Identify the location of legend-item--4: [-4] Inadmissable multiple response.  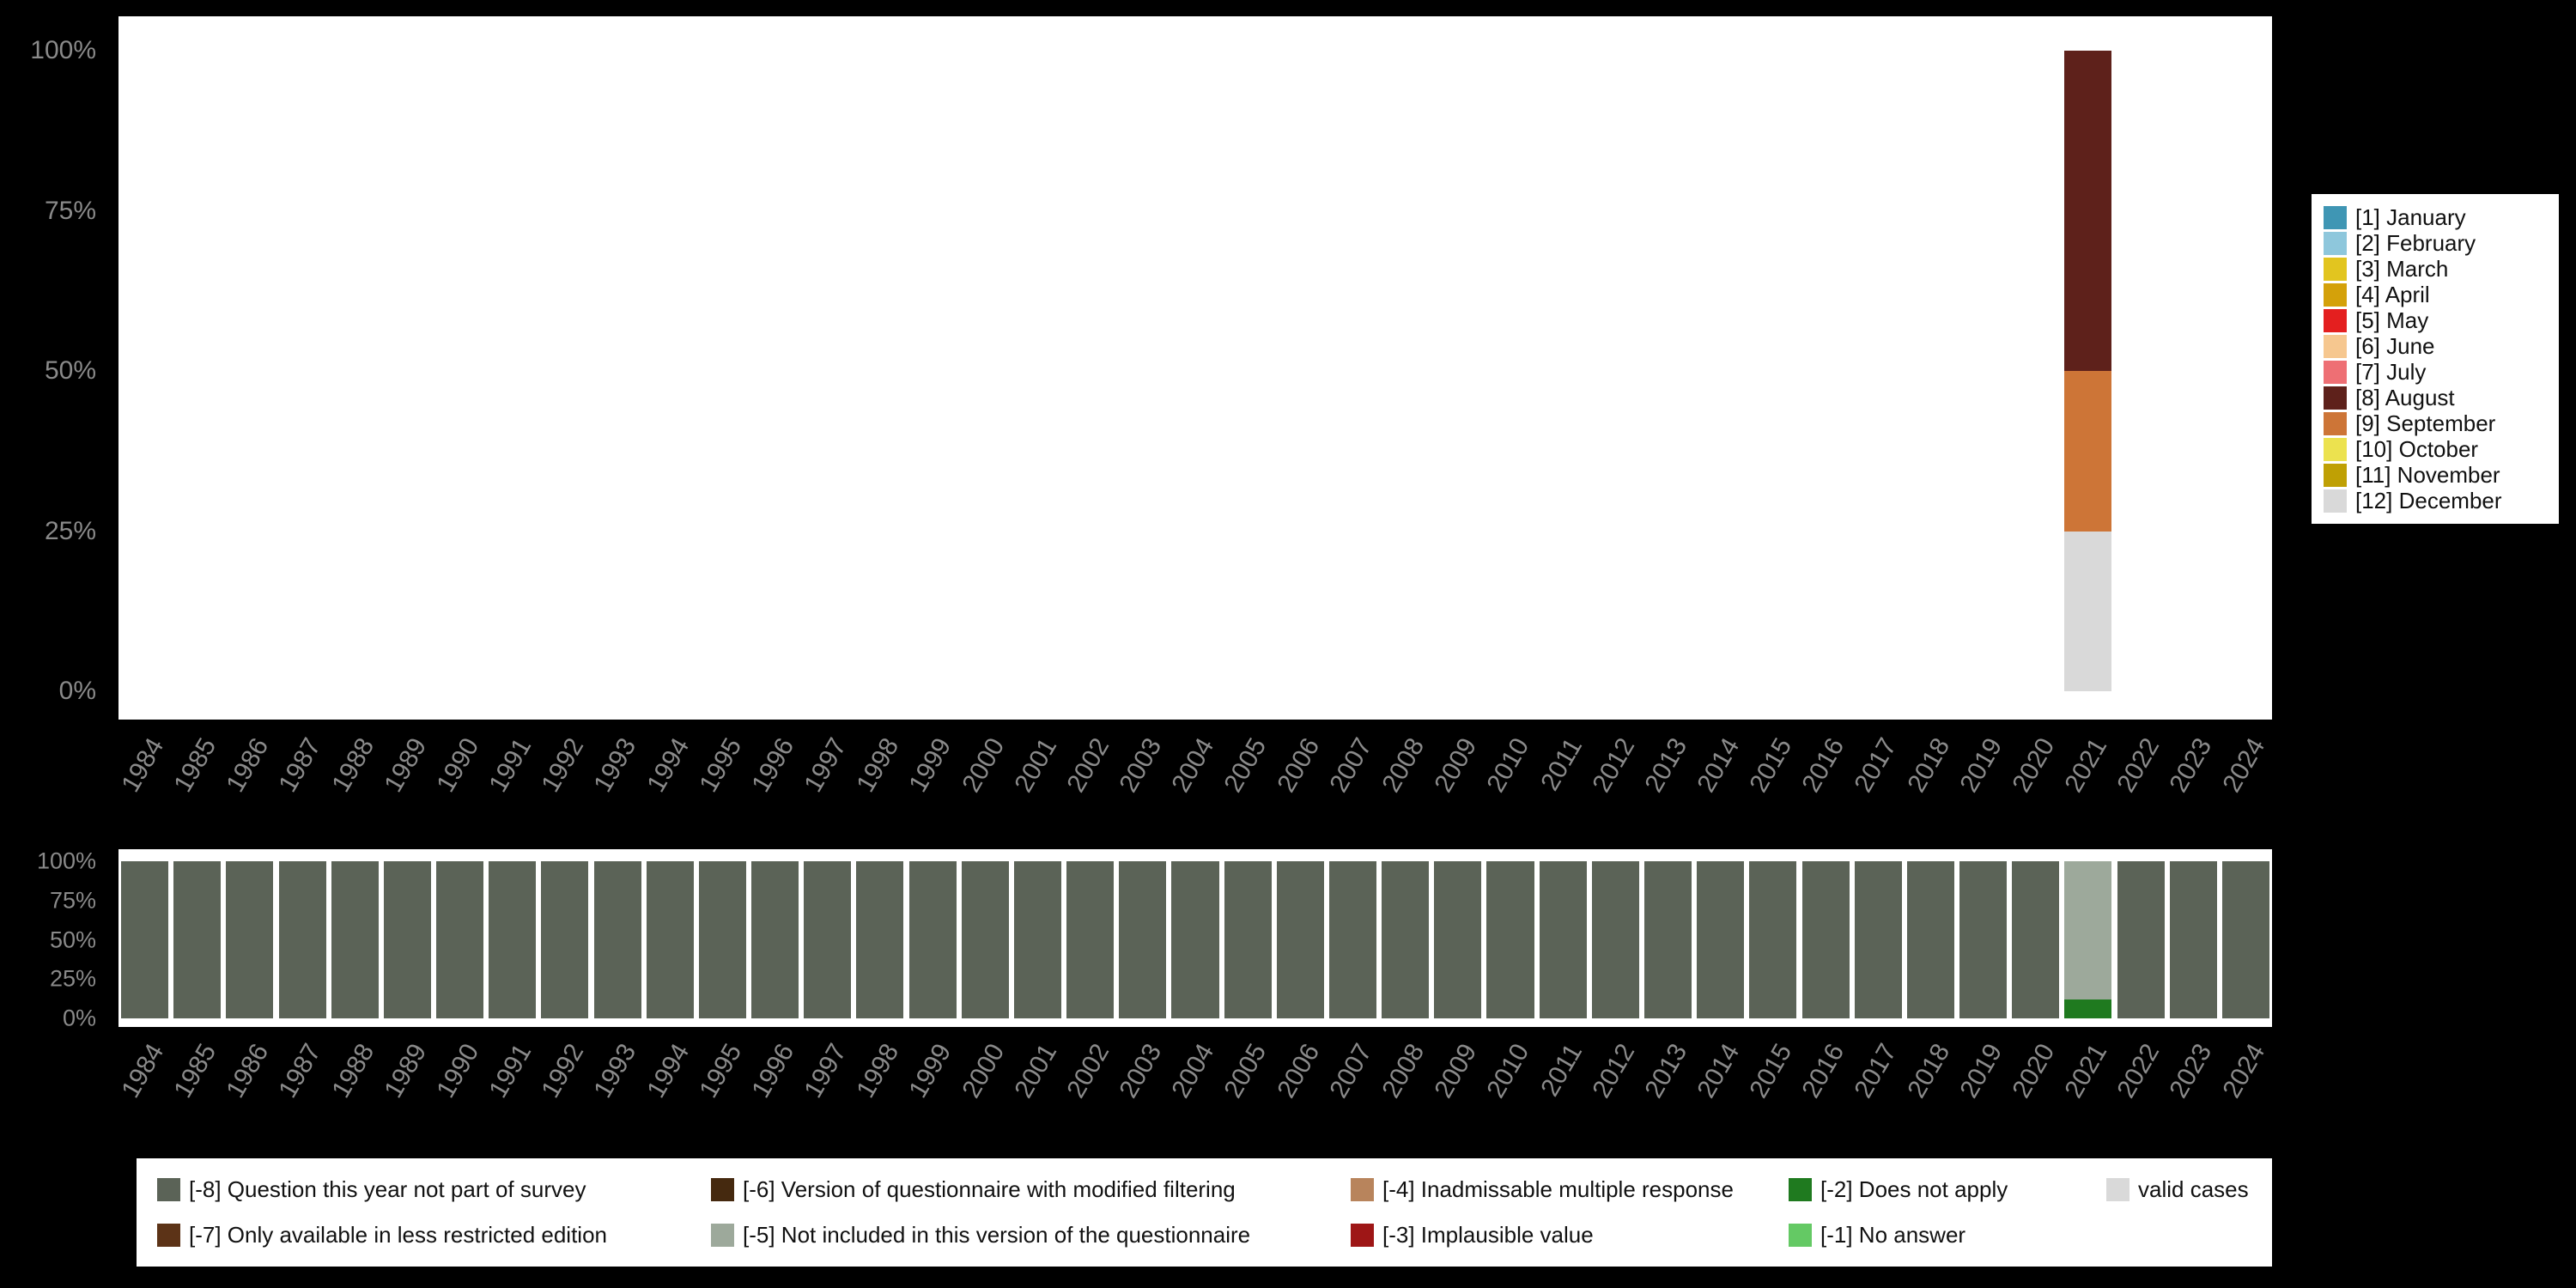
(1570, 1189).